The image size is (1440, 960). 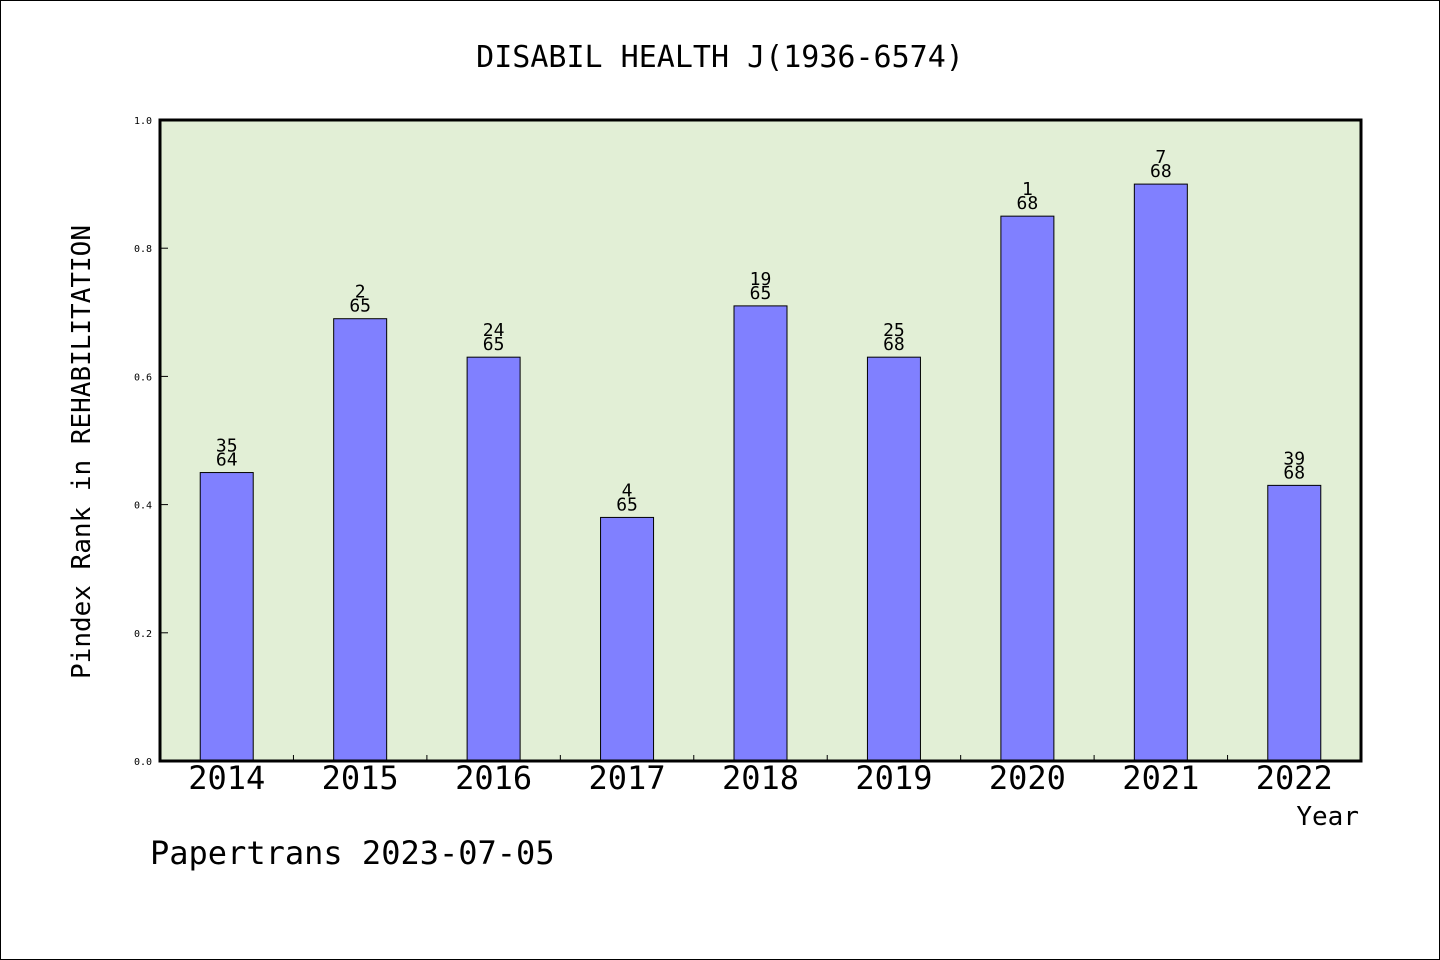 What do you see at coordinates (82, 452) in the screenshot?
I see `y-axis-label: Pindex Rank in REHABILITATION` at bounding box center [82, 452].